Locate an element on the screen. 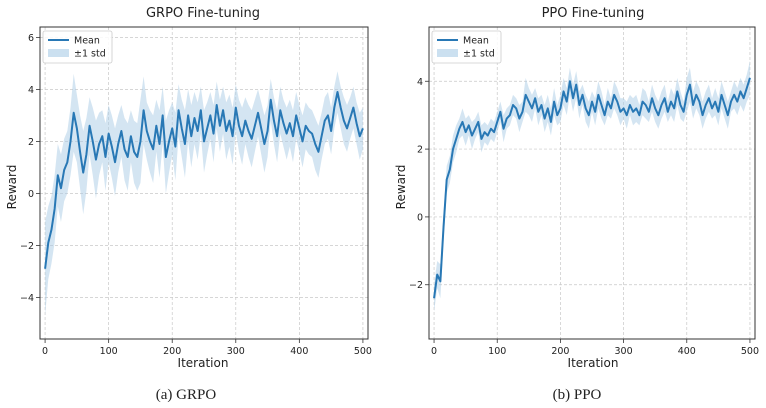 The image size is (766, 408). ppo-x-ticks: 0 100 200 300 400 500 is located at coordinates (595, 348).